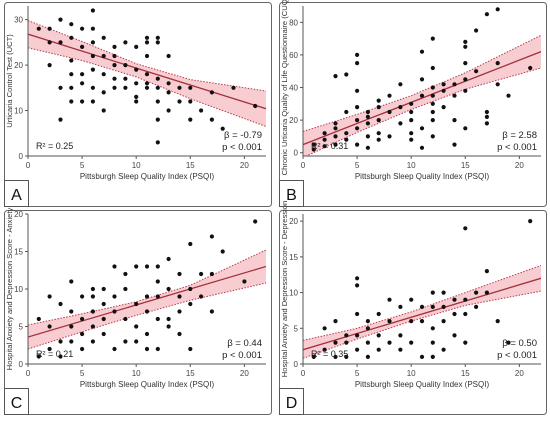 Image resolution: width=550 pixels, height=421 pixels. Describe the element at coordinates (244, 343) in the screenshot. I see `beta-label: β = 0.44` at that location.